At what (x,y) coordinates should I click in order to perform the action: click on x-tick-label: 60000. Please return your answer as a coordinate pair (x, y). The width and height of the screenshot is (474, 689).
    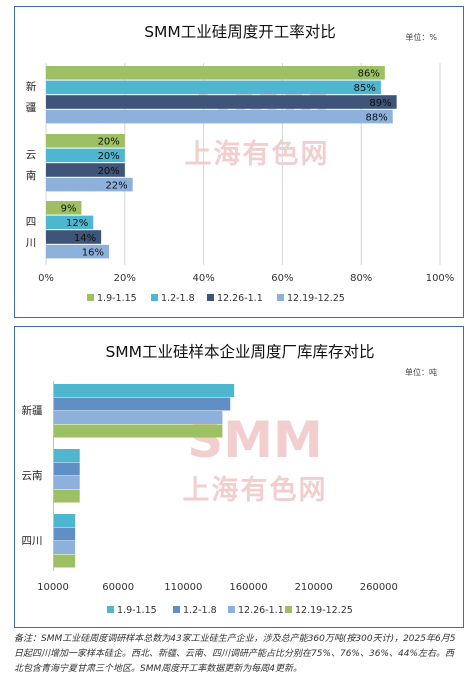
    Looking at the image, I should click on (118, 587).